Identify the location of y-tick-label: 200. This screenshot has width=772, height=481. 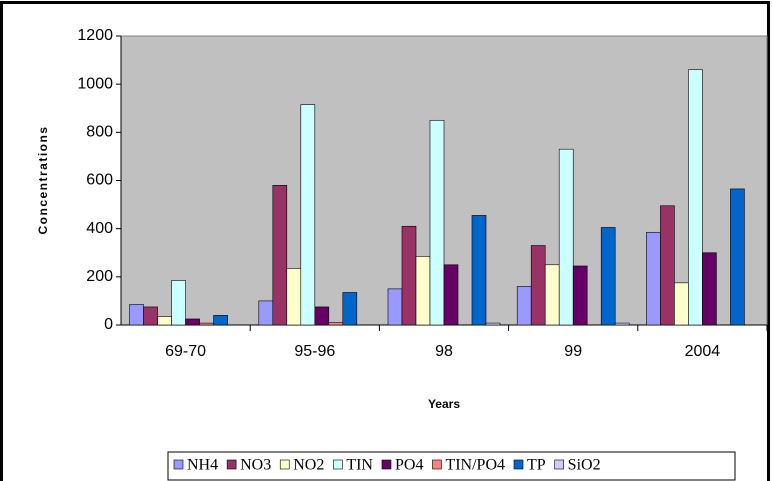
(99, 276).